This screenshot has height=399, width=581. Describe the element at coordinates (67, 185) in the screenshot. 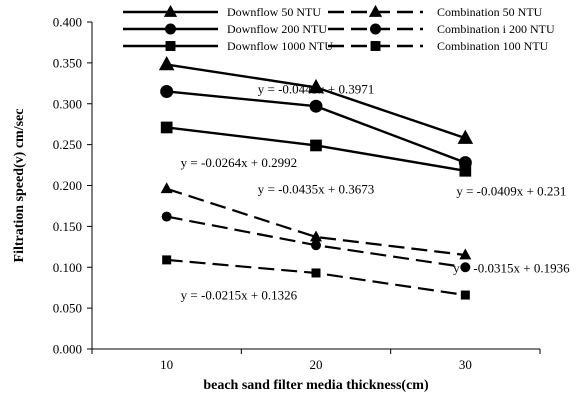

I see `y-tick-label: 0.200` at that location.